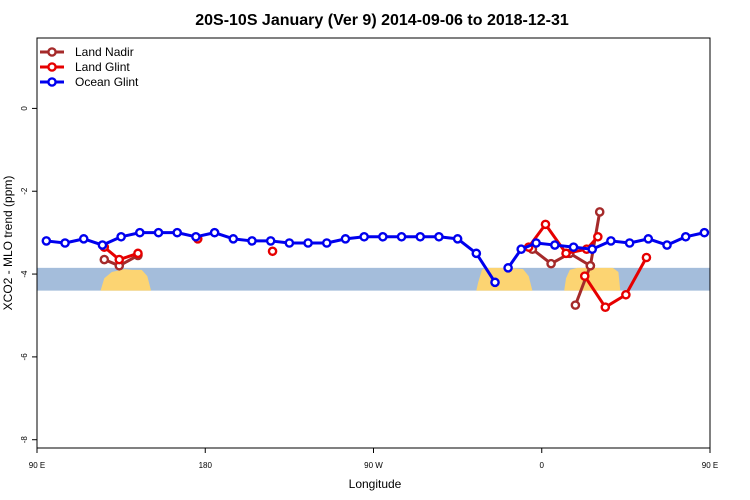 The image size is (750, 500). I want to click on legend-item: Land Glint, so click(85, 67).